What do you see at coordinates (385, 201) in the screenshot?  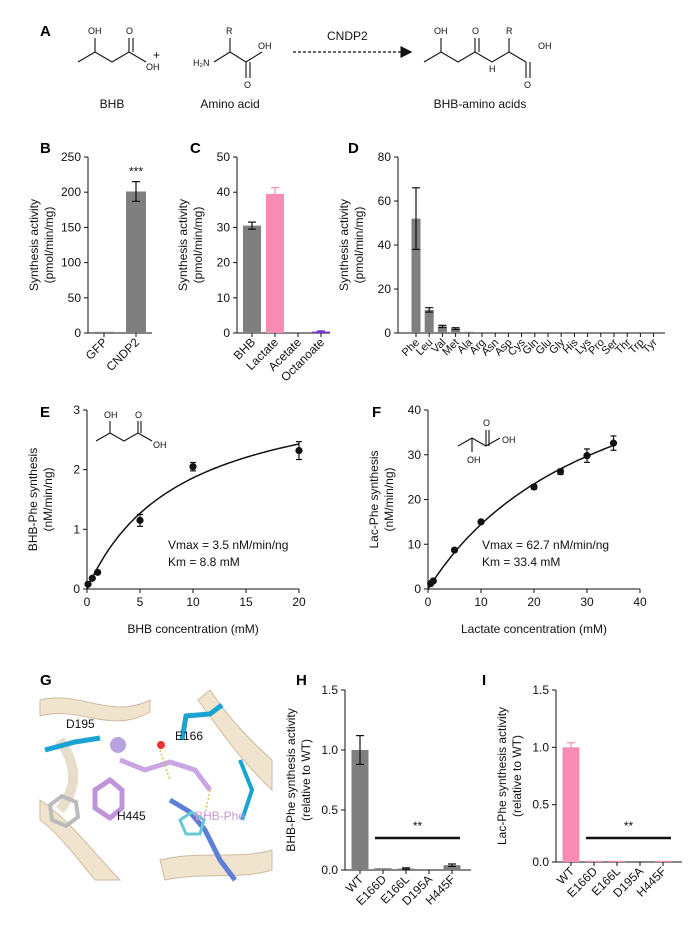 I see `y-tick-label: 60` at bounding box center [385, 201].